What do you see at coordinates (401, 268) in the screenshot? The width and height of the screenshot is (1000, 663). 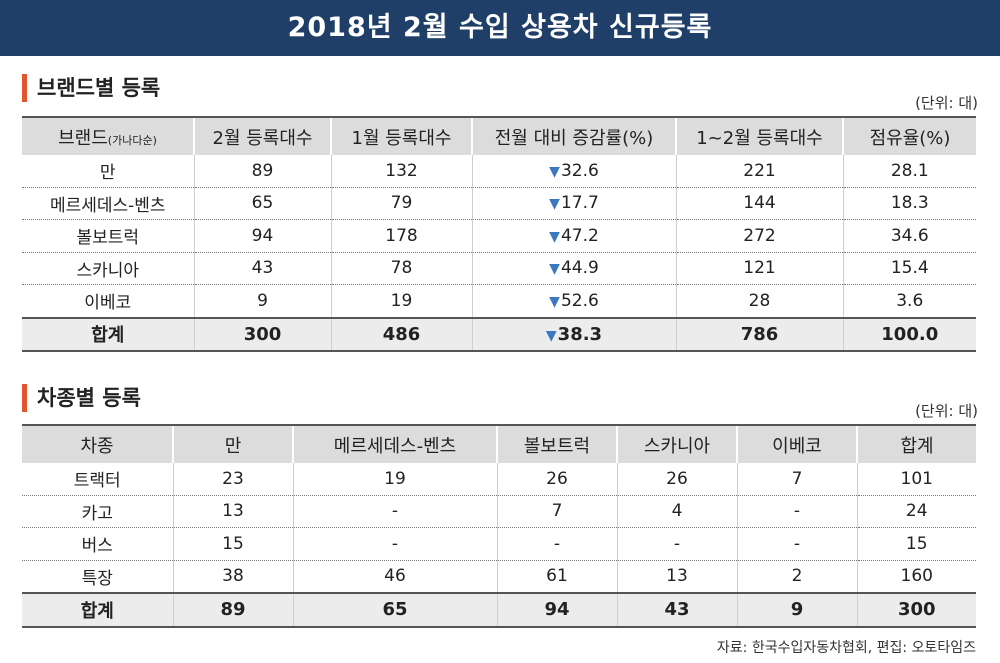 I see `jan-count: 78` at bounding box center [401, 268].